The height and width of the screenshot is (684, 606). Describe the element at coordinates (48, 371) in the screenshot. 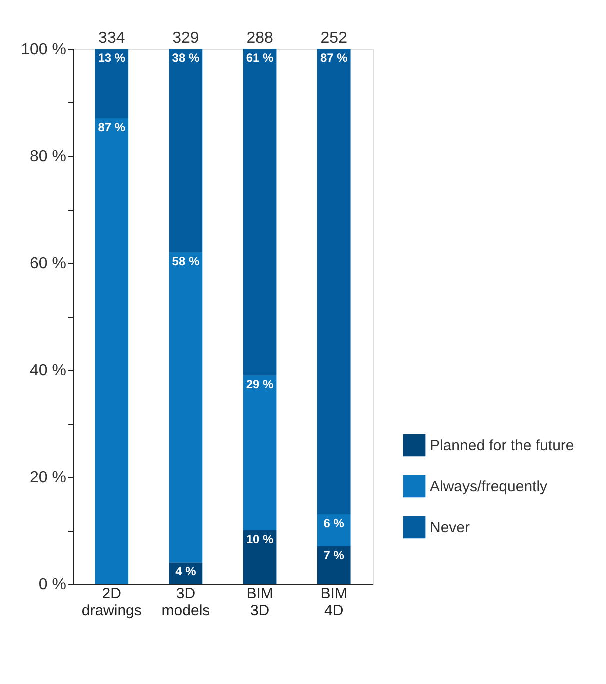

I see `y-tick-label: 40 %` at that location.